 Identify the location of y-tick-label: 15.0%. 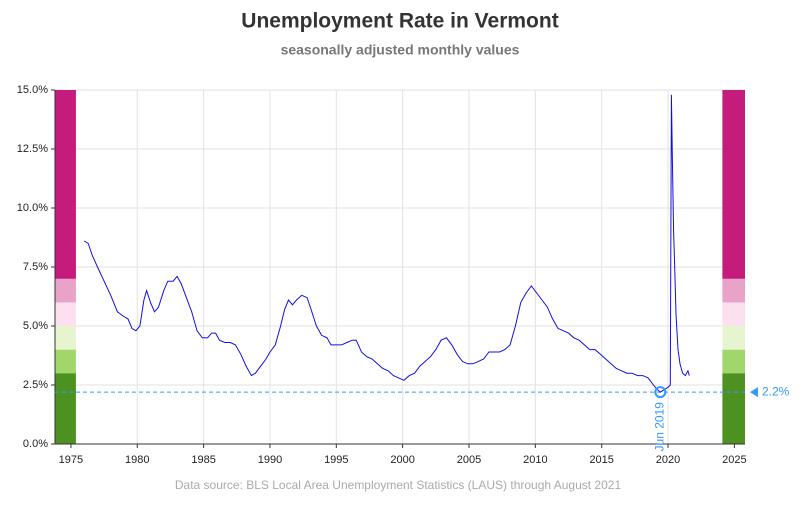
(32, 90).